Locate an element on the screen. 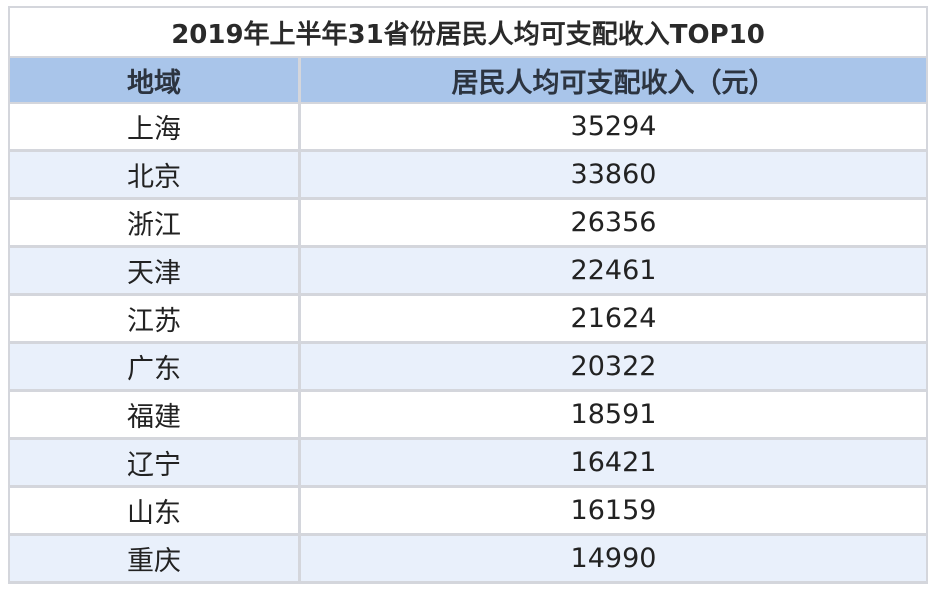 The height and width of the screenshot is (592, 934). income-cell: 14990 is located at coordinates (613, 558).